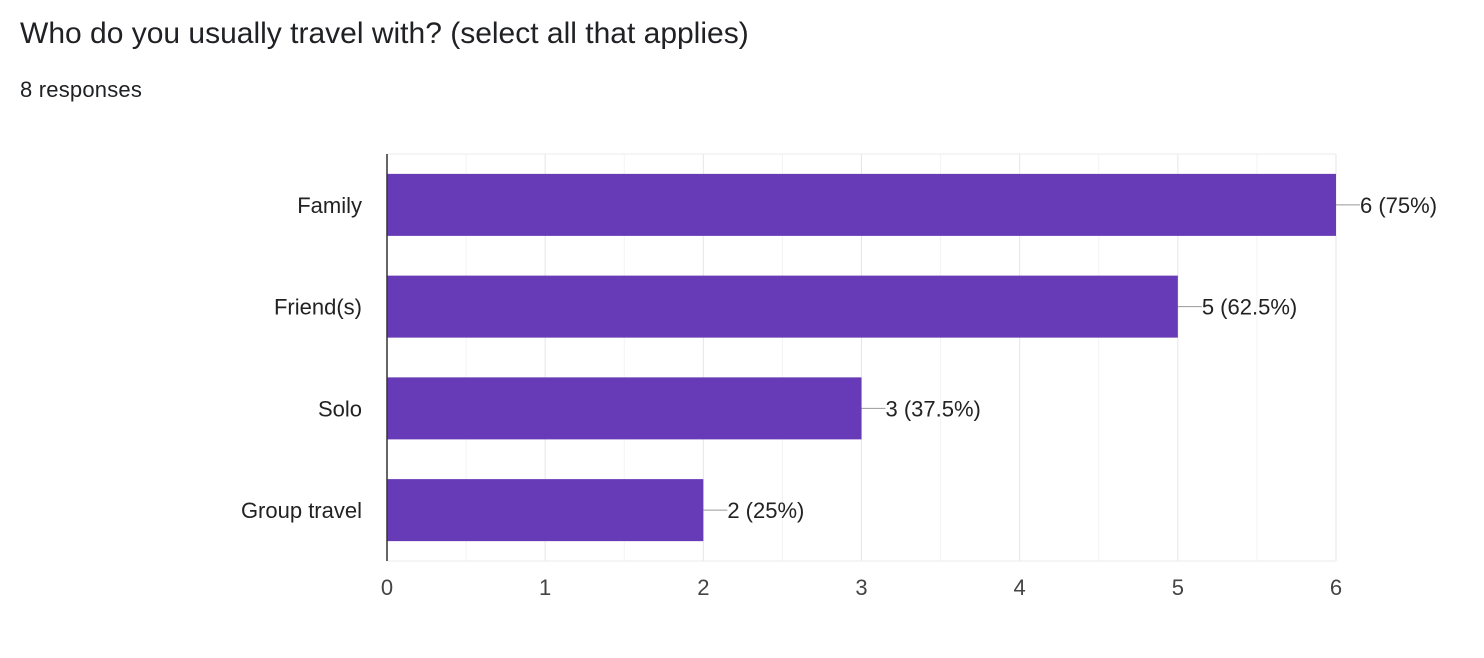  Describe the element at coordinates (703, 587) in the screenshot. I see `x-tick-label: 2` at that location.